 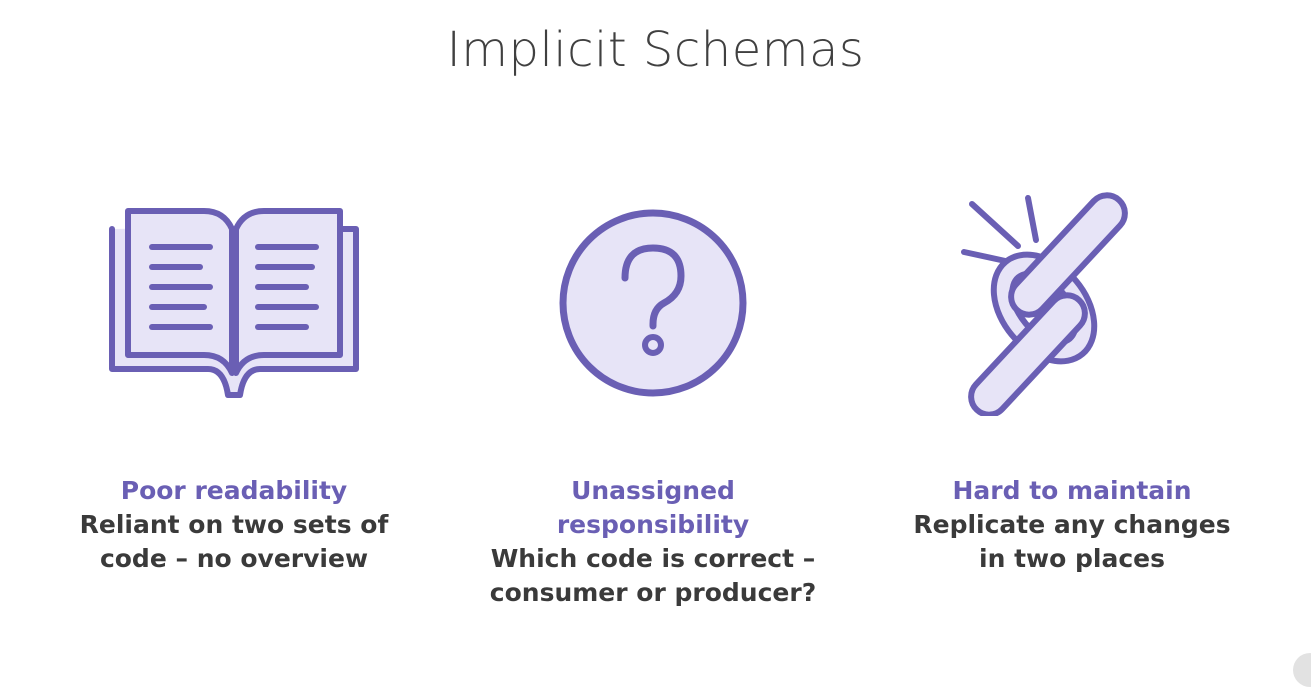 I want to click on slide-title: Implicit Schemas, so click(x=655, y=50).